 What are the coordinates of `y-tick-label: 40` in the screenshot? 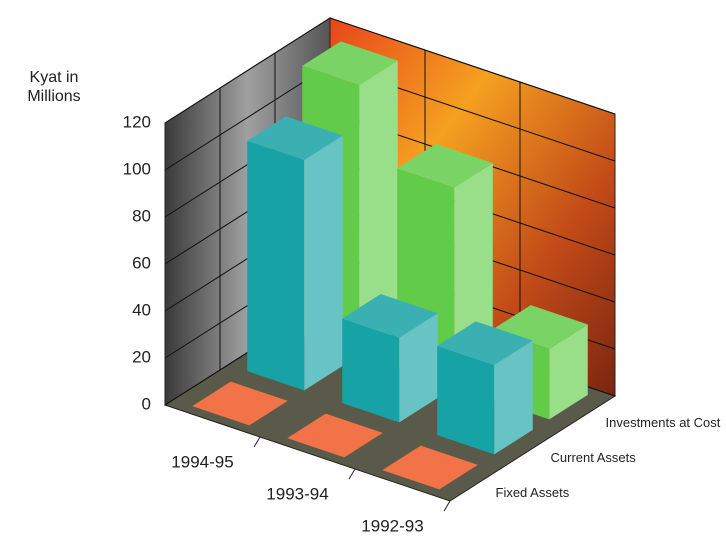 It's located at (141, 309).